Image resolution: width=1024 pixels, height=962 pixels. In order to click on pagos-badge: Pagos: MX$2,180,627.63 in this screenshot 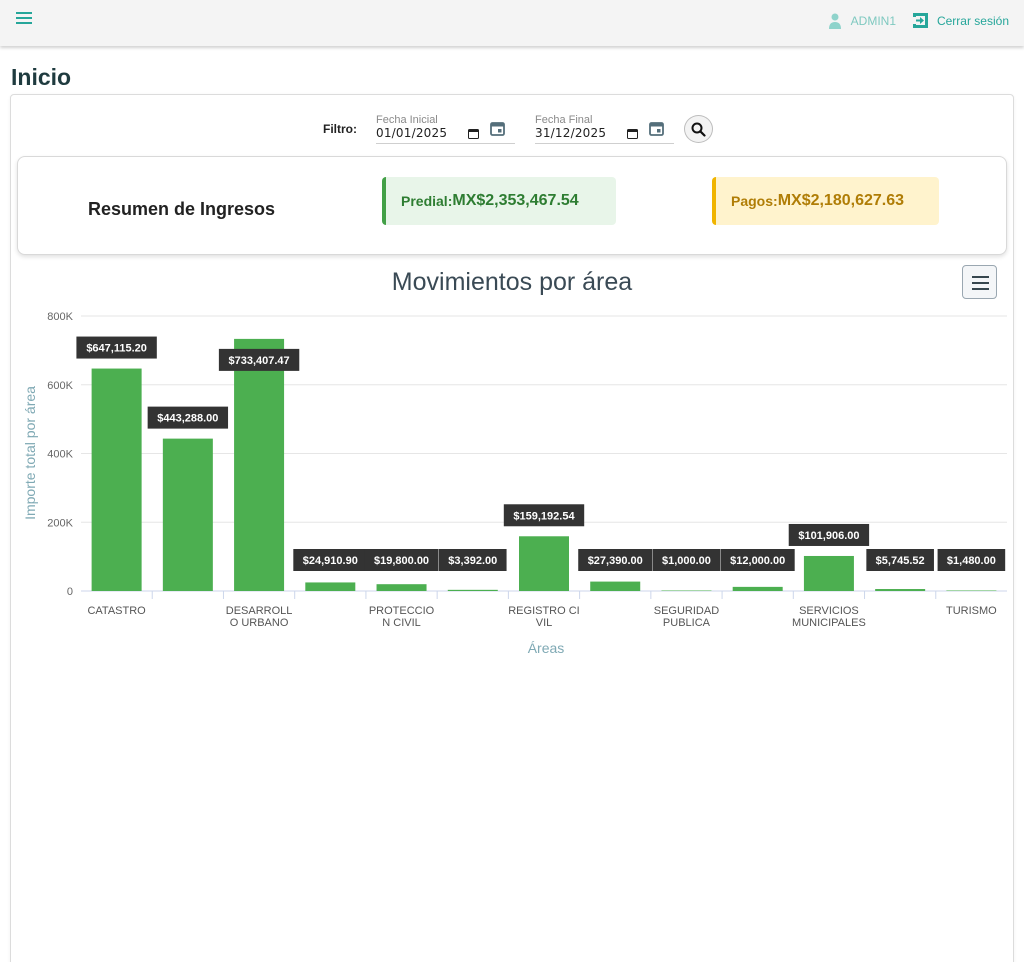, I will do `click(825, 201)`.